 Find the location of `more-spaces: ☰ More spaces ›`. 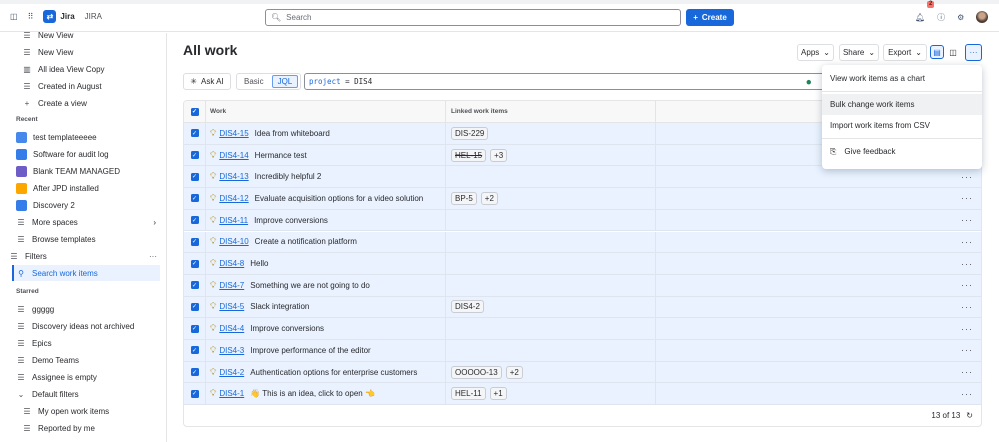

more-spaces: ☰ More spaces › is located at coordinates (86, 222).